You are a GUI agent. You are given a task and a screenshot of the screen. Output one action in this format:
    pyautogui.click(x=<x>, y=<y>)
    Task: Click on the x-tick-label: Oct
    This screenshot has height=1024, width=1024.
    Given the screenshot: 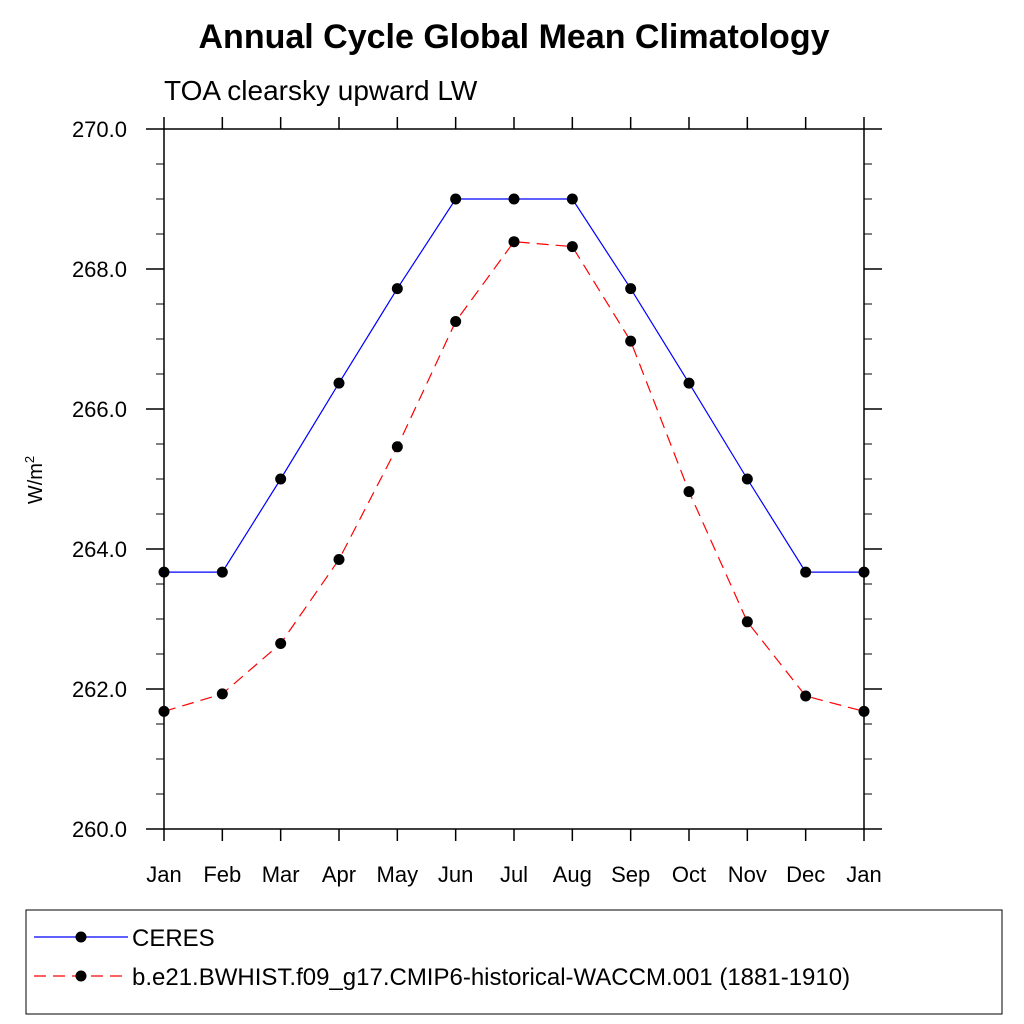 What is the action you would take?
    pyautogui.click(x=689, y=874)
    